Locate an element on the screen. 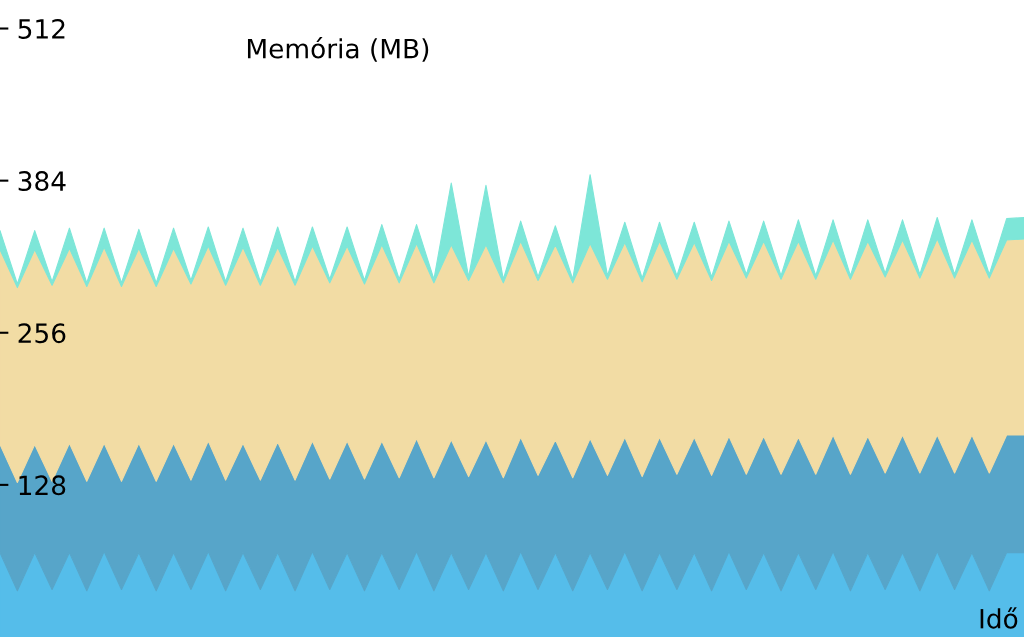 The image size is (1024, 637). y-tick-label: 128 is located at coordinates (42, 485).